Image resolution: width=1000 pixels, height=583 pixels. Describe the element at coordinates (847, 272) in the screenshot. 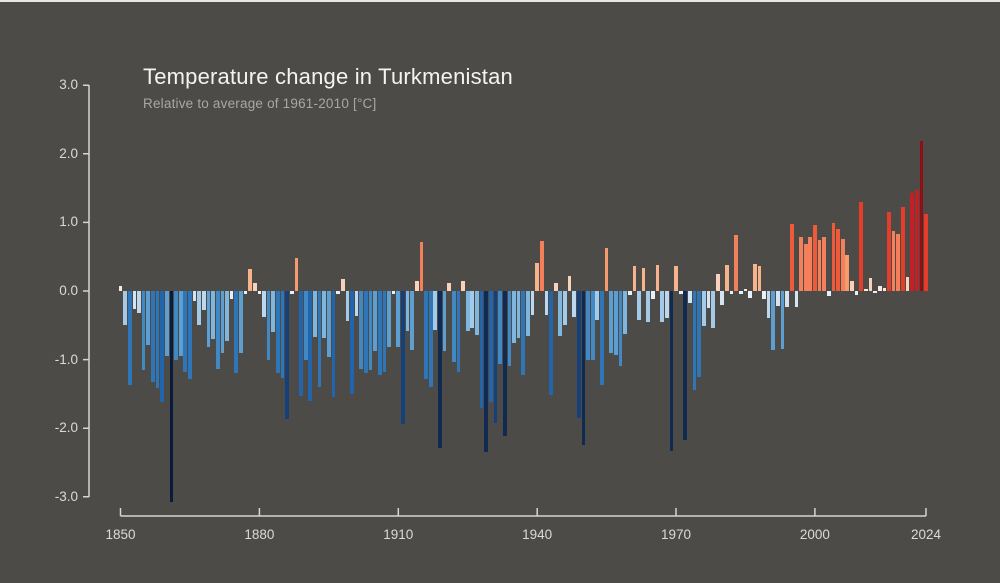

I see `bar-2007` at that location.